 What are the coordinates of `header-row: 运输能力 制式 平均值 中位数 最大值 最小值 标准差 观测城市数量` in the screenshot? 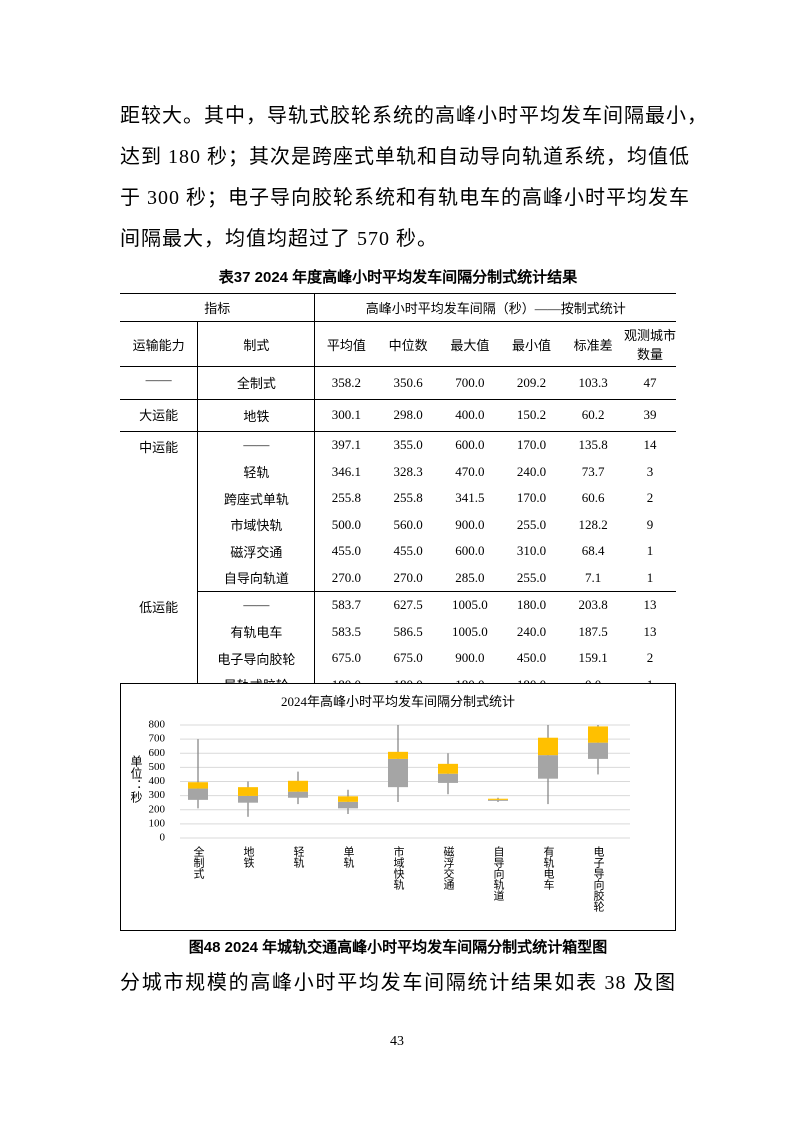 It's located at (398, 344).